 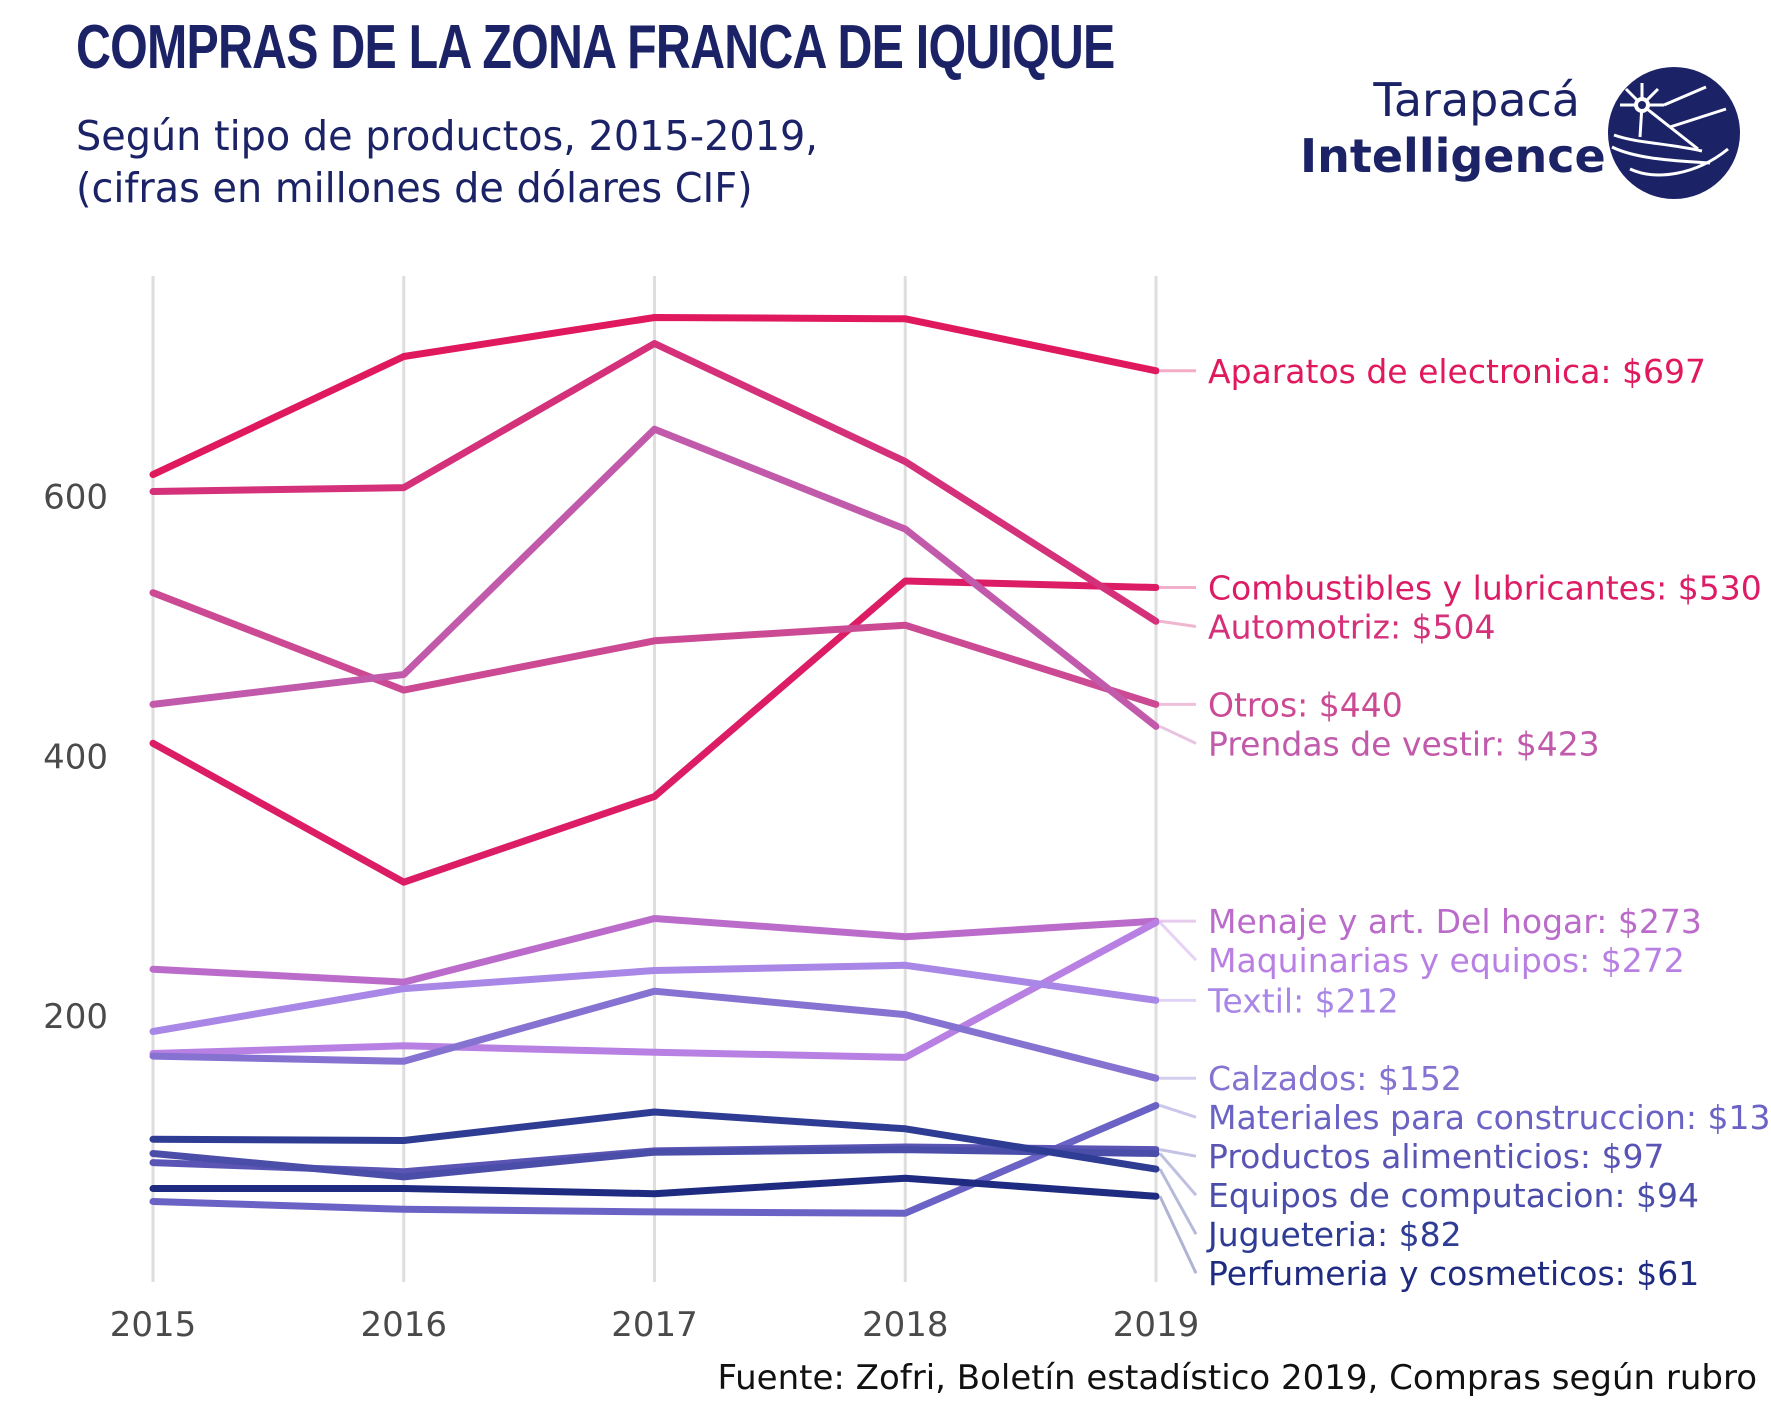 What do you see at coordinates (1453, 128) in the screenshot?
I see `logo-wordmark: Tarapacá Intelligence` at bounding box center [1453, 128].